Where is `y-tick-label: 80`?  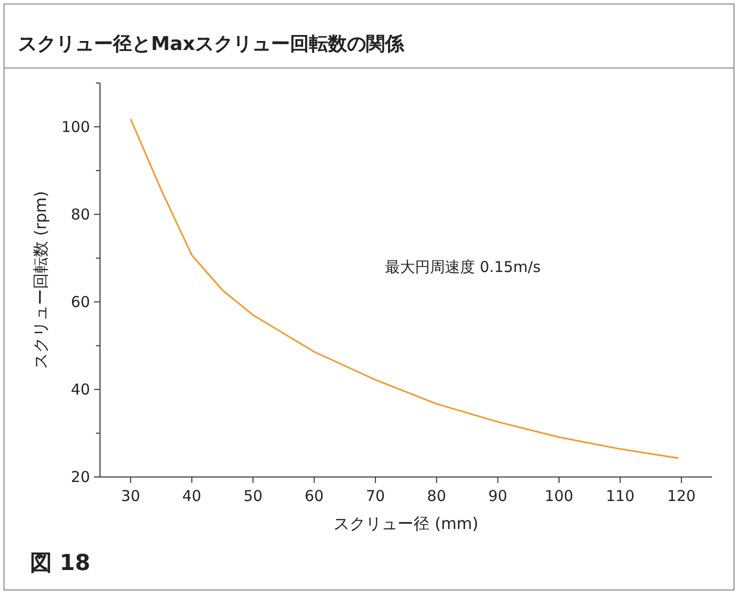 y-tick-label: 80 is located at coordinates (80, 214).